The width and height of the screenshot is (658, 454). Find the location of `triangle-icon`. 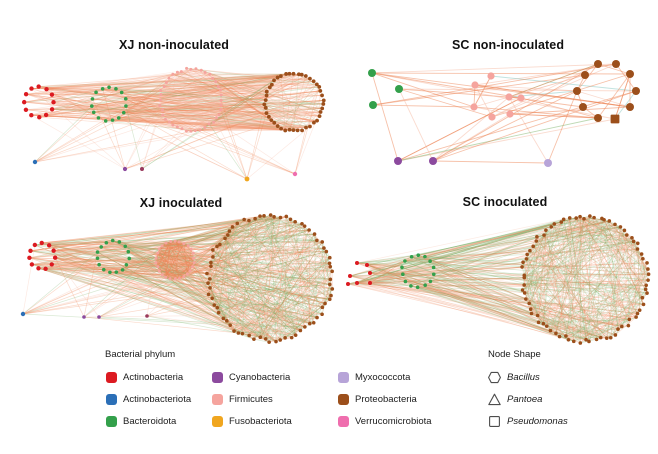

triangle-icon is located at coordinates (494, 399).